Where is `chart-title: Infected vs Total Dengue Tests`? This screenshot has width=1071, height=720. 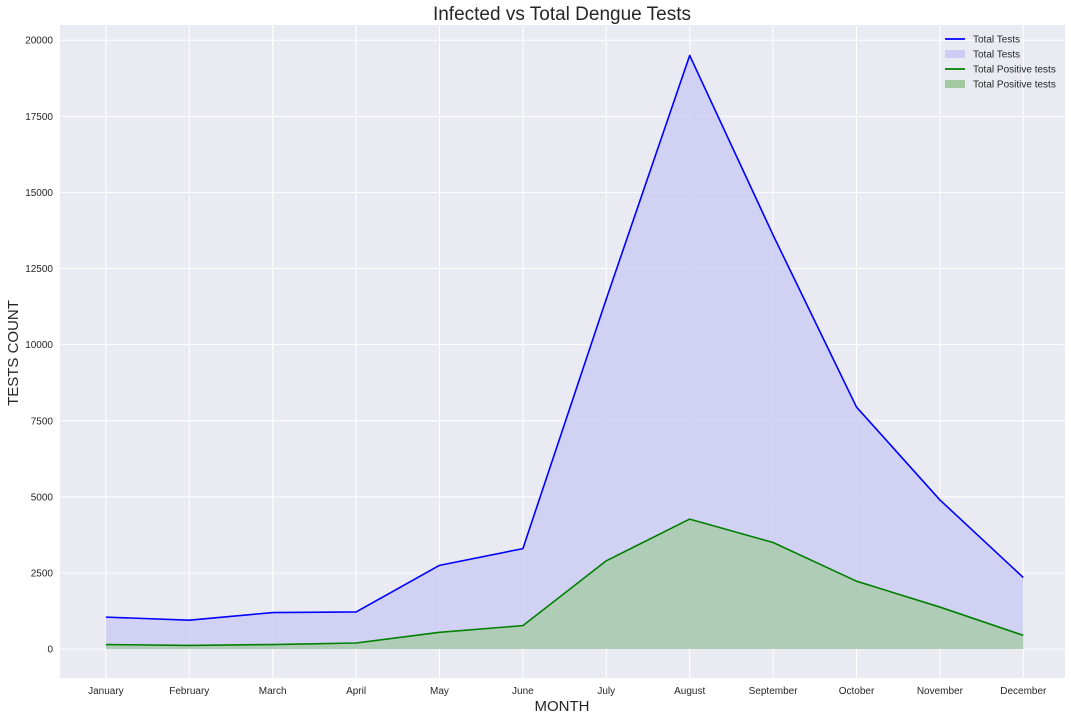 chart-title: Infected vs Total Dengue Tests is located at coordinates (562, 14).